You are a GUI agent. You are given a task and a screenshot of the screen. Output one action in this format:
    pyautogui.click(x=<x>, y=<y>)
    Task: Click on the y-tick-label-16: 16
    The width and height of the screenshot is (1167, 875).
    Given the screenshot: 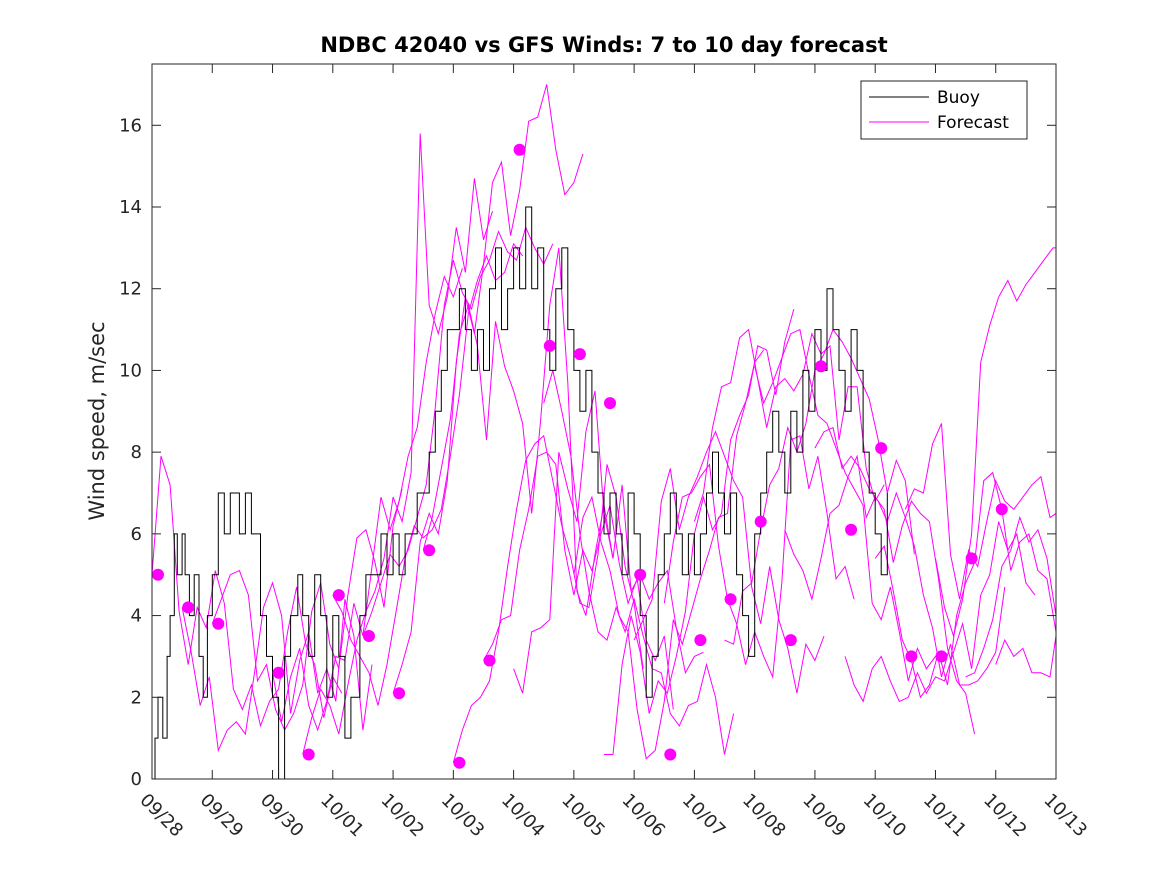 What is the action you would take?
    pyautogui.click(x=130, y=125)
    